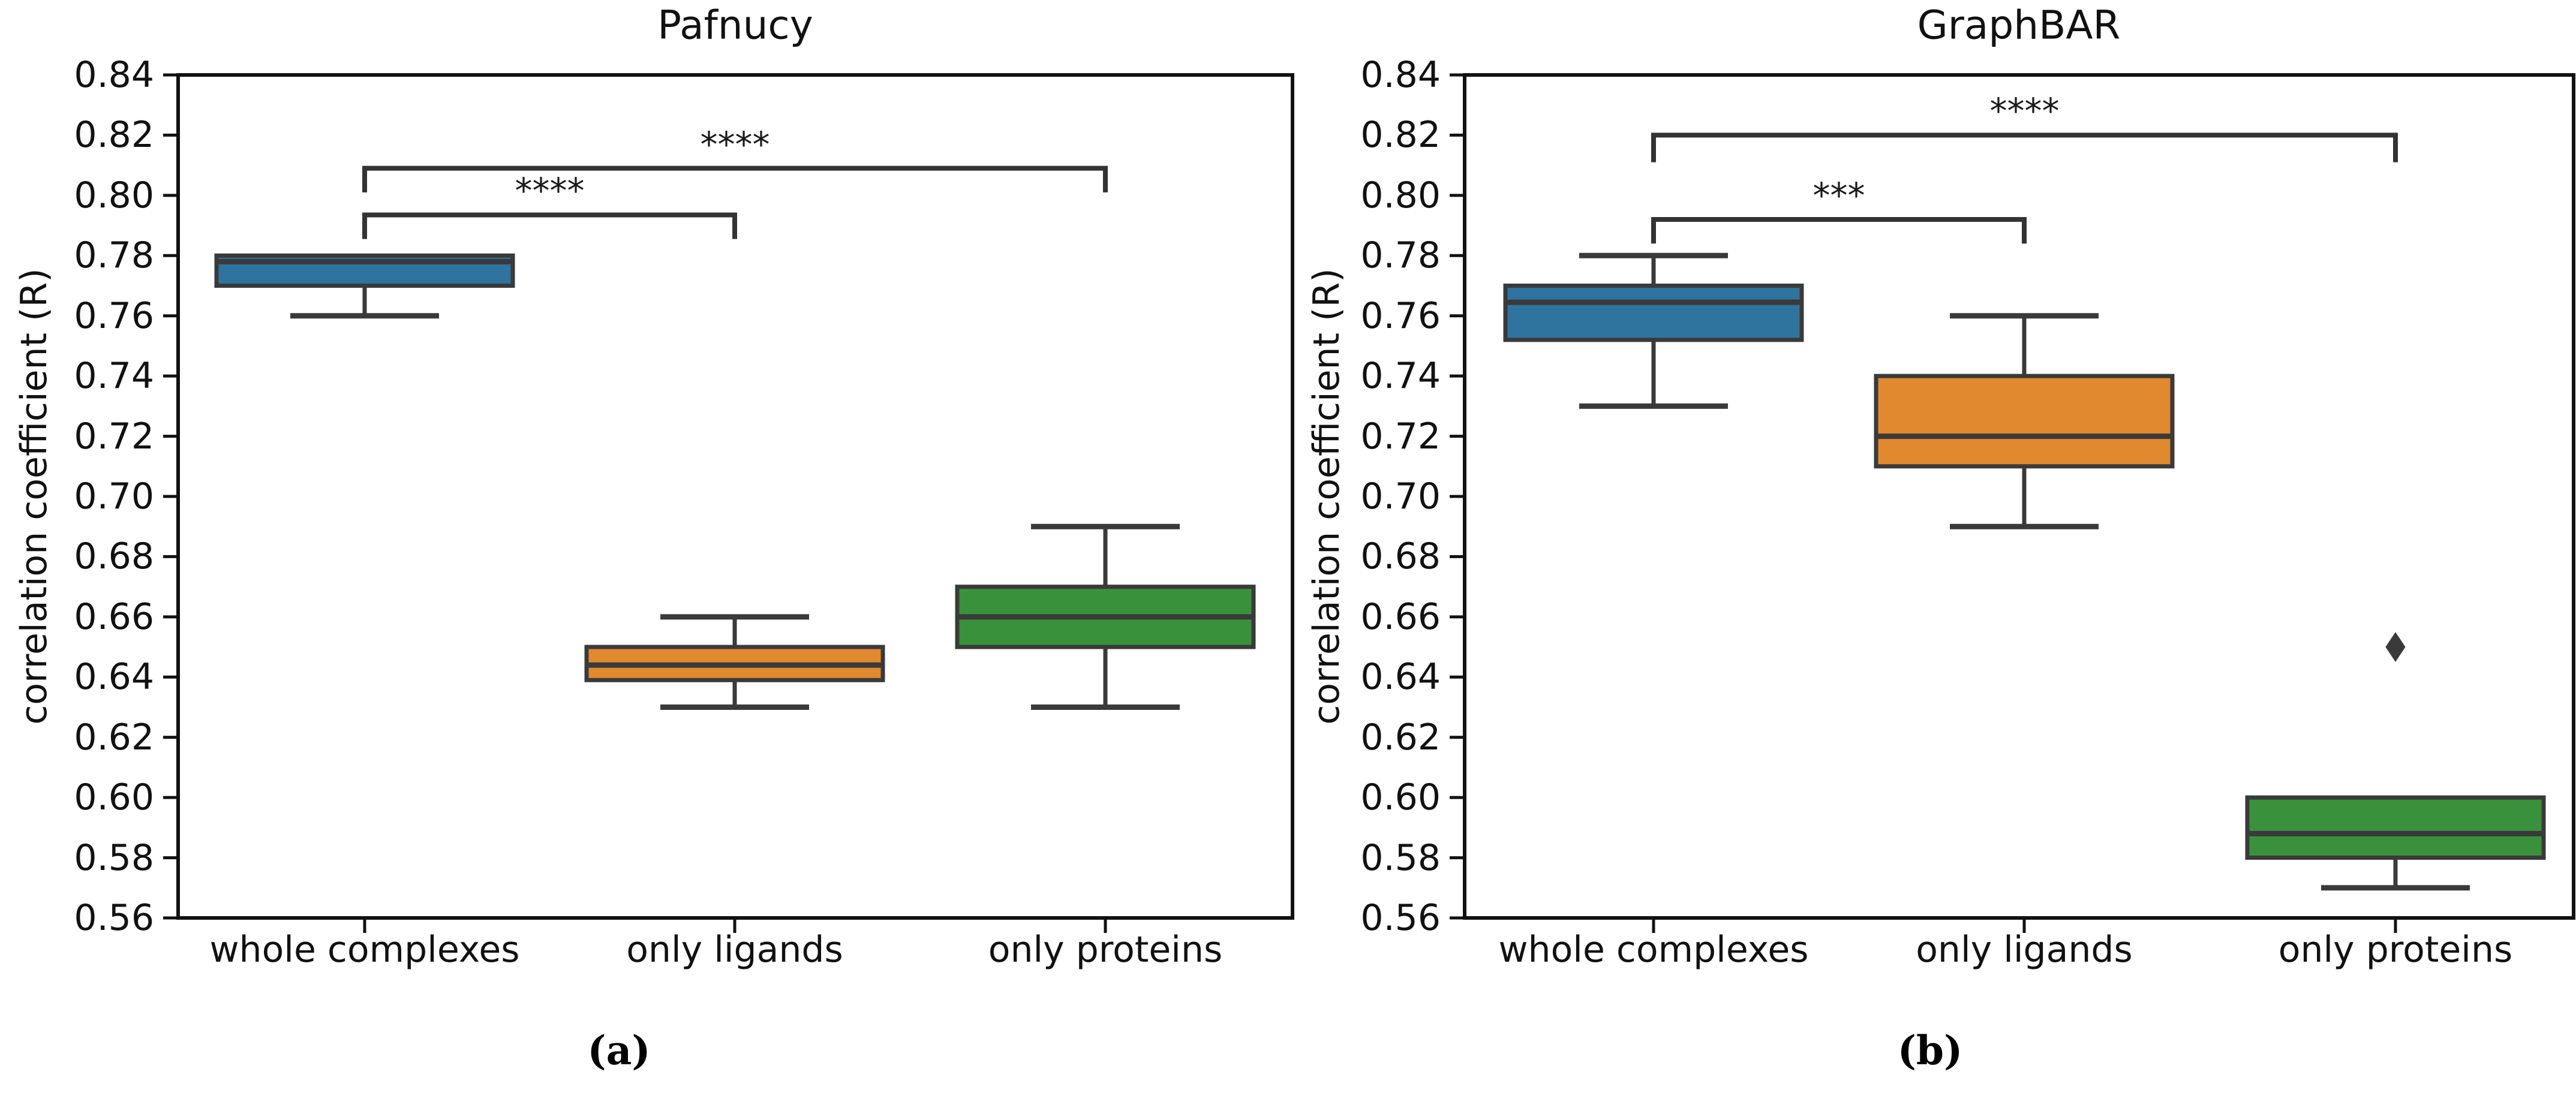 This screenshot has height=1099, width=2576. I want to click on panel-1-ytick-label: 0.70, so click(1401, 496).